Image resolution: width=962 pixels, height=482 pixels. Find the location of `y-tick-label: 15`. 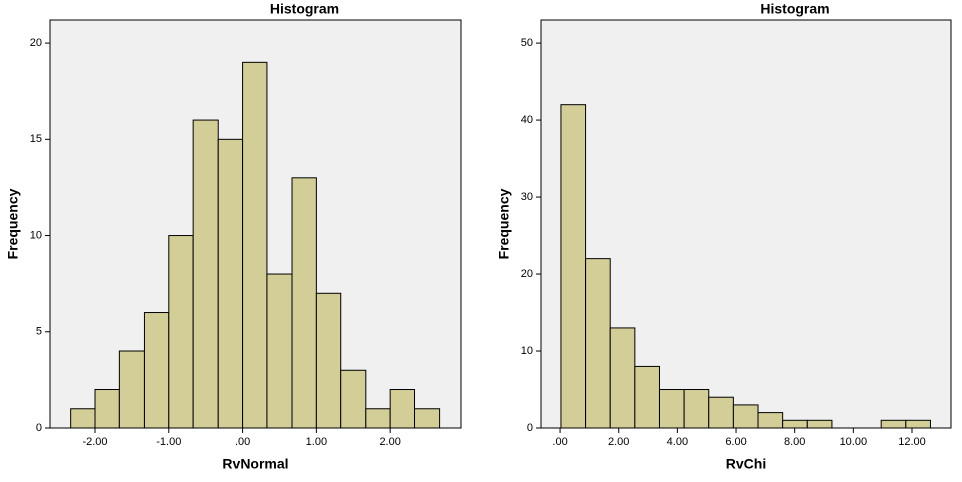

y-tick-label: 15 is located at coordinates (36, 139).